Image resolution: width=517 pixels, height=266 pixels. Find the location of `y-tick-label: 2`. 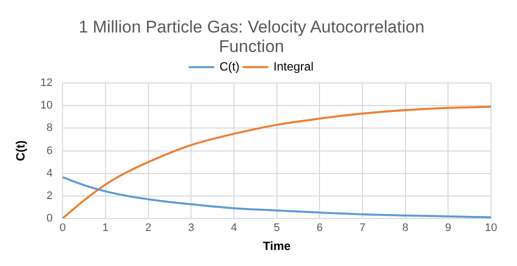

y-tick-label: 2 is located at coordinates (49, 196).